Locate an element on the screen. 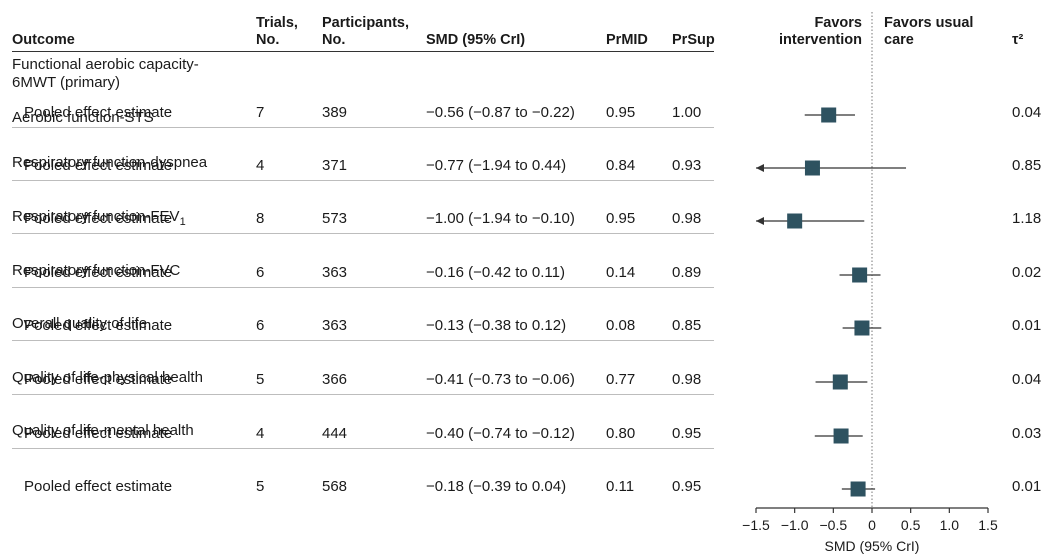 This screenshot has height=558, width=1048. cell-smd: −0.41 (−0.73 to −0.06) is located at coordinates (500, 379).